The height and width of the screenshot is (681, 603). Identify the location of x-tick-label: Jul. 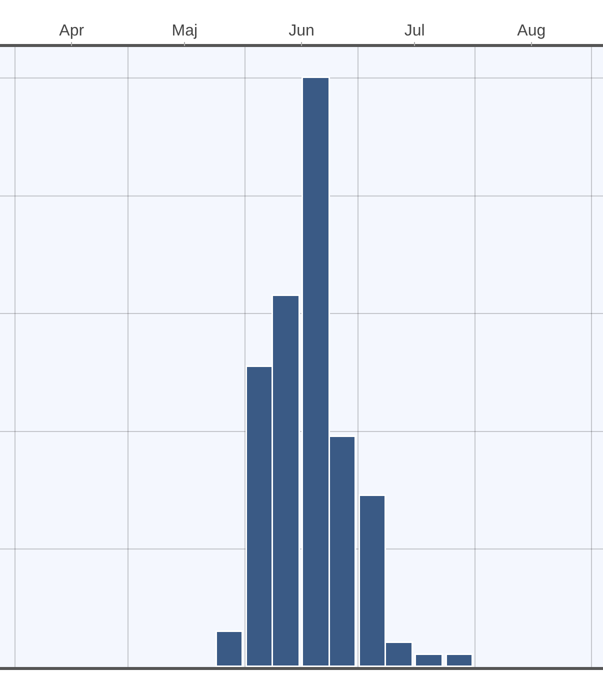
(414, 31).